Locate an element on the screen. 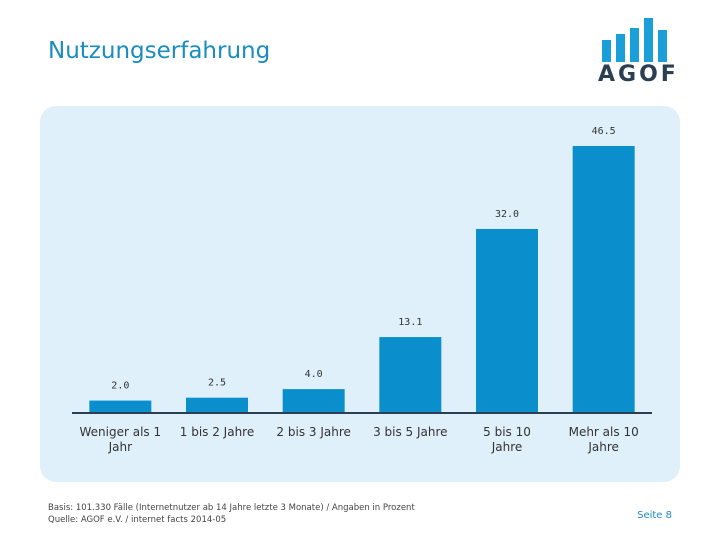  value-label-4: 32.0 is located at coordinates (507, 214).